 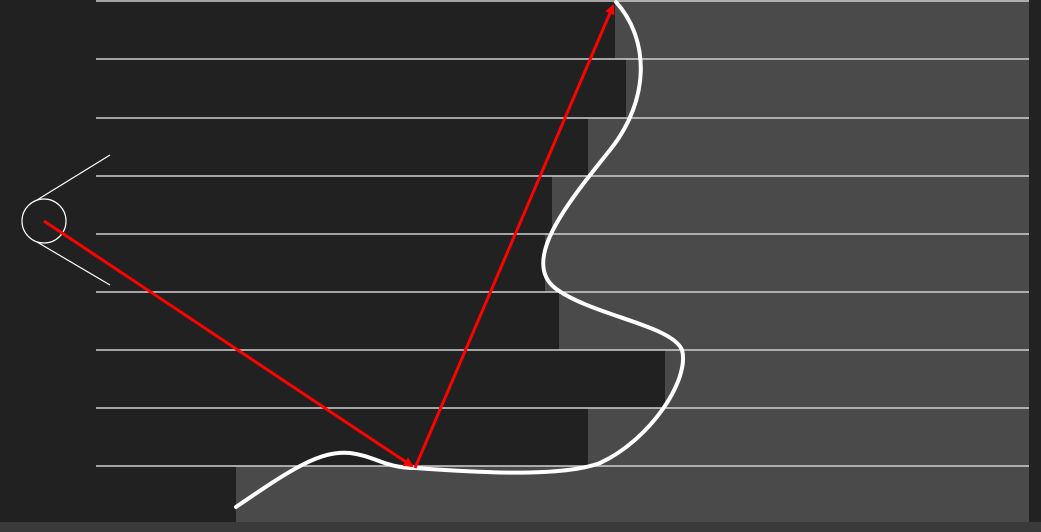 What do you see at coordinates (520, 527) in the screenshot?
I see `bottom-band` at bounding box center [520, 527].